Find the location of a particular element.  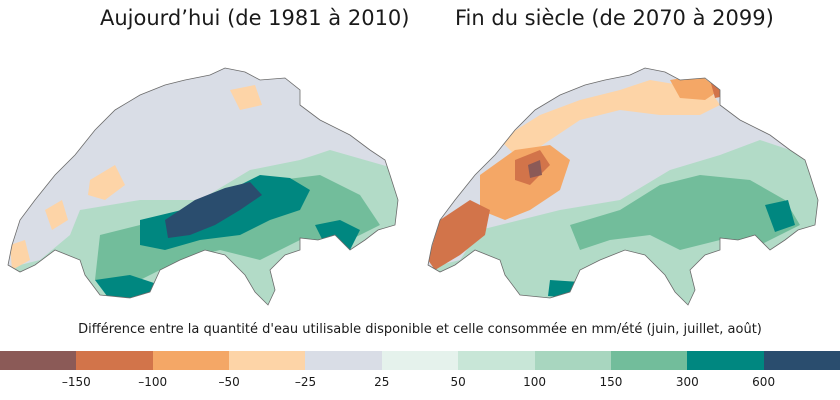

legend-tick-label: 50 is located at coordinates (458, 382).